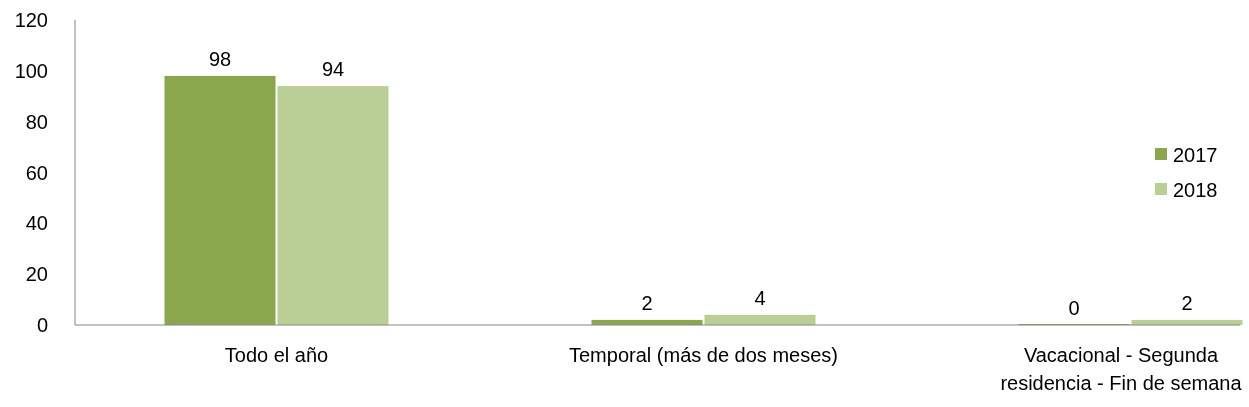 The image size is (1249, 407). What do you see at coordinates (276, 355) in the screenshot?
I see `x-tick-label: Todo el año` at bounding box center [276, 355].